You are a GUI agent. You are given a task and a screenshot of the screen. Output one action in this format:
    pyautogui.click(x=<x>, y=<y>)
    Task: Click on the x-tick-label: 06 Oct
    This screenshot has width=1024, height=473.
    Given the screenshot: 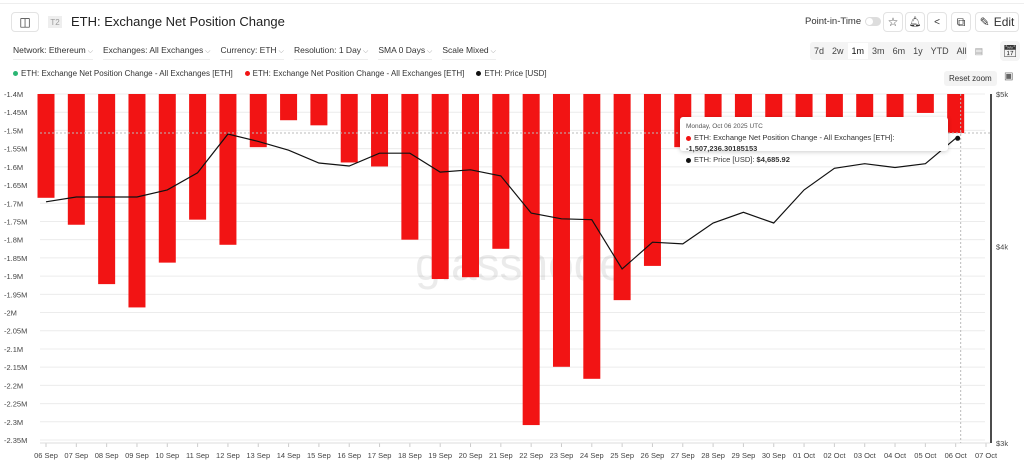 What is the action you would take?
    pyautogui.click(x=956, y=455)
    